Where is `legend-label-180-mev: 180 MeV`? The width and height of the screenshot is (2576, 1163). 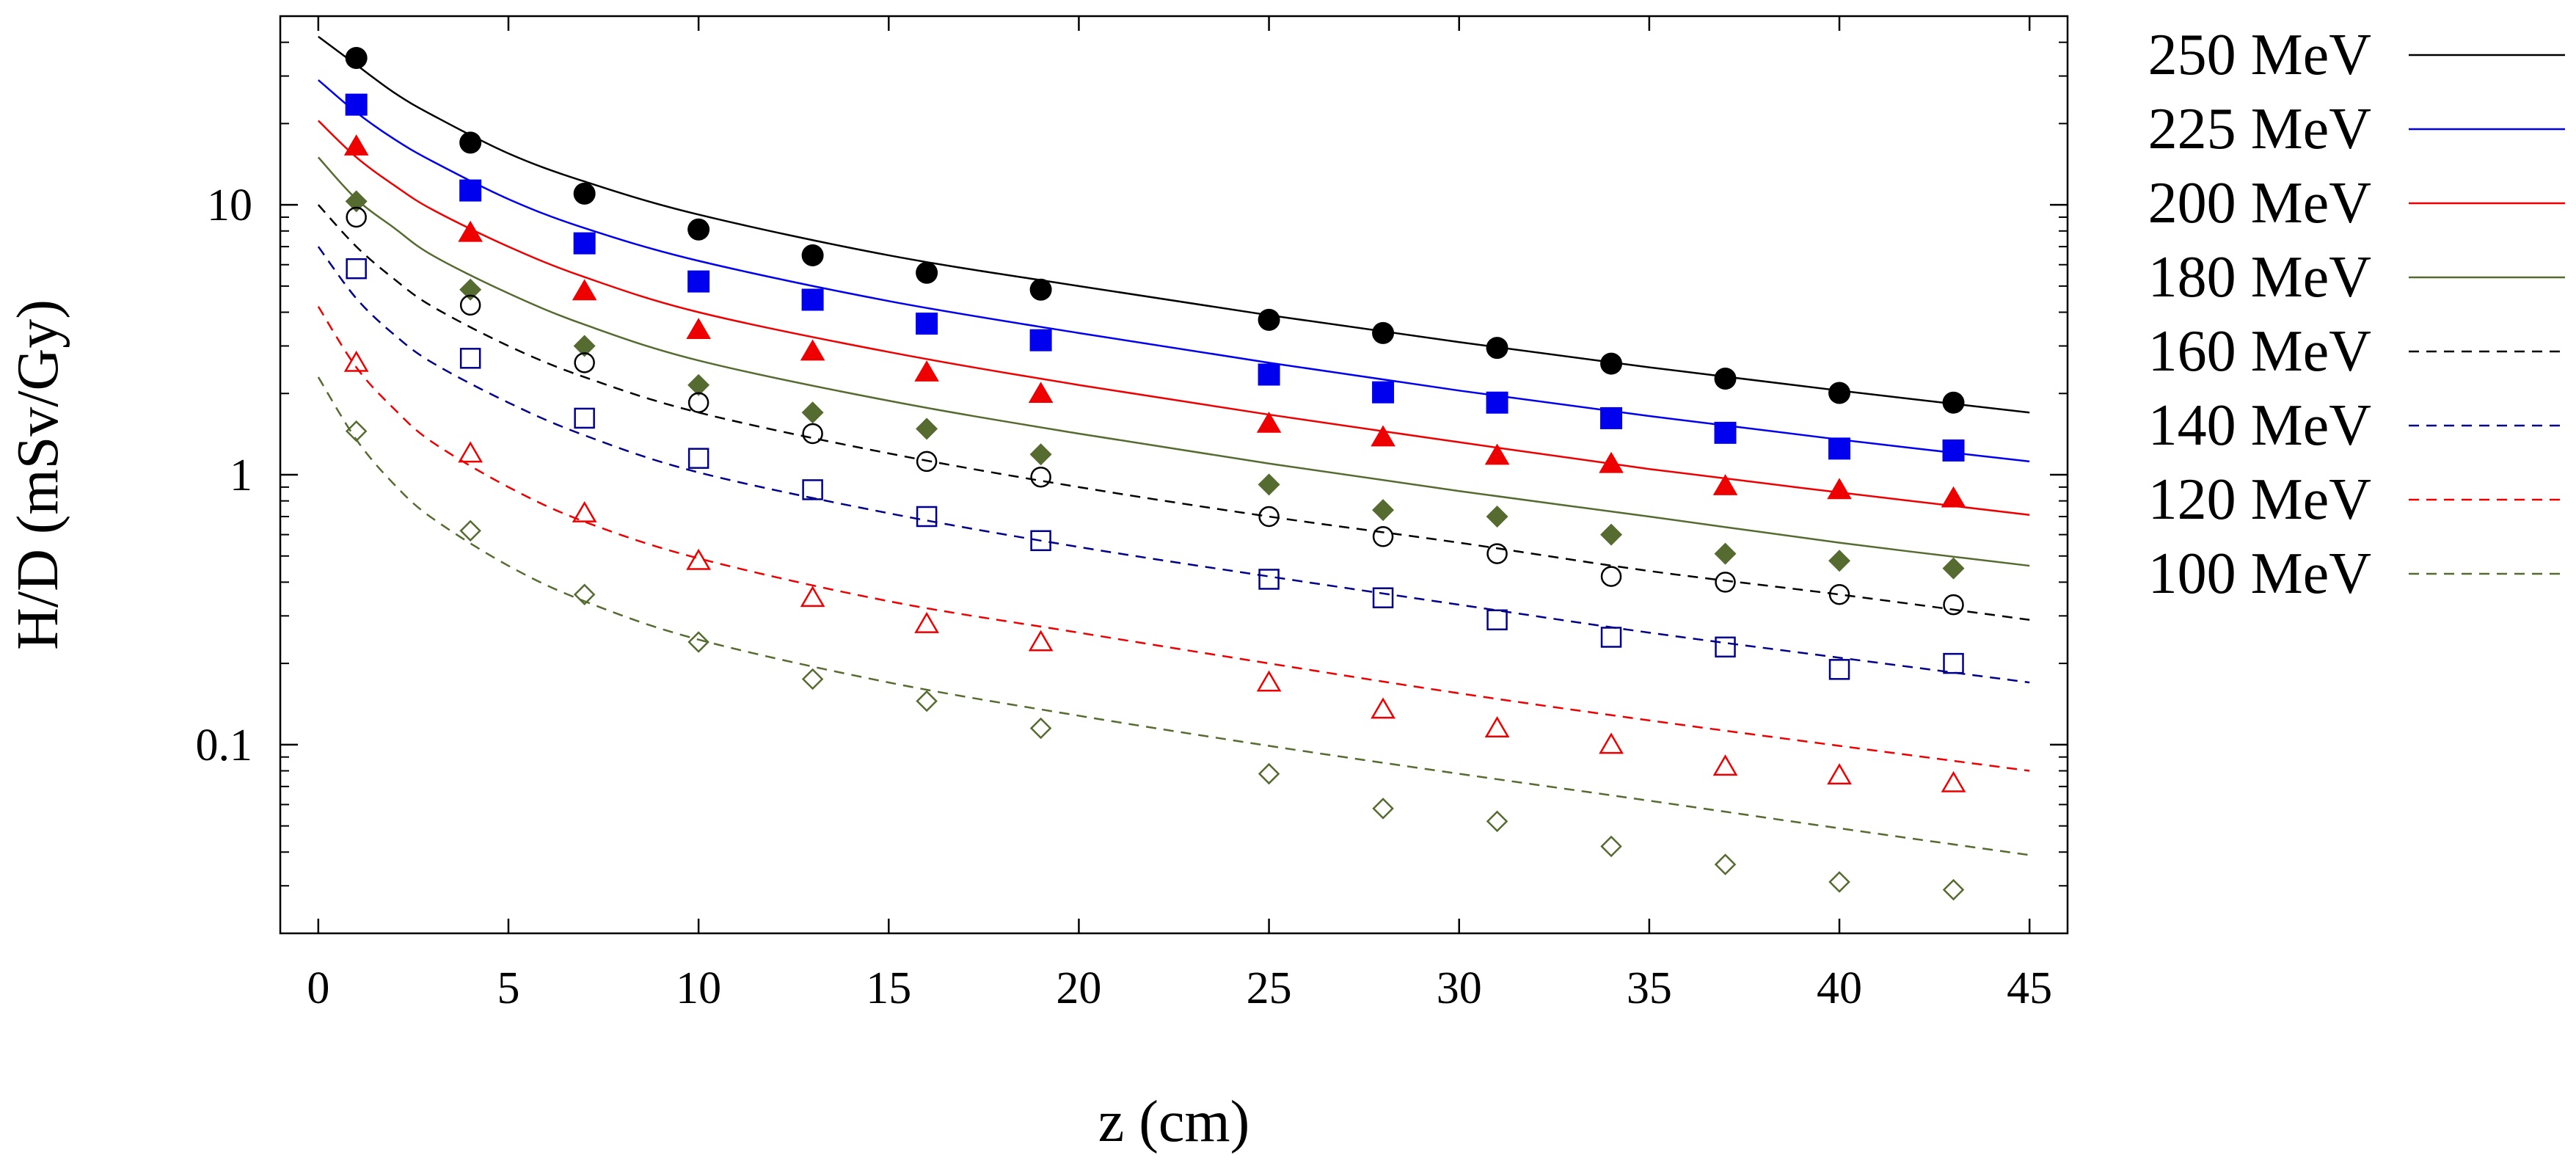
legend-label-180-mev: 180 MeV is located at coordinates (2259, 277).